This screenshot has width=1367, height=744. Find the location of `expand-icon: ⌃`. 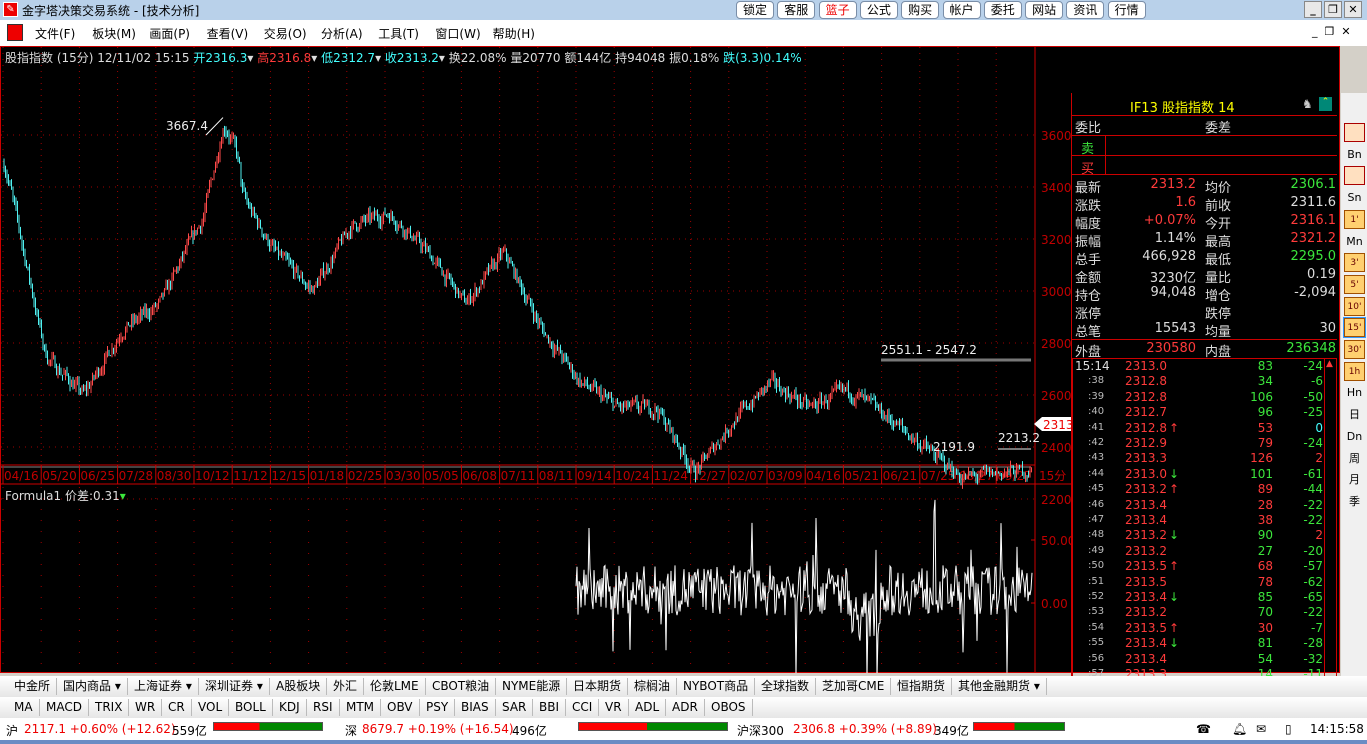

expand-icon: ⌃ is located at coordinates (1325, 104).